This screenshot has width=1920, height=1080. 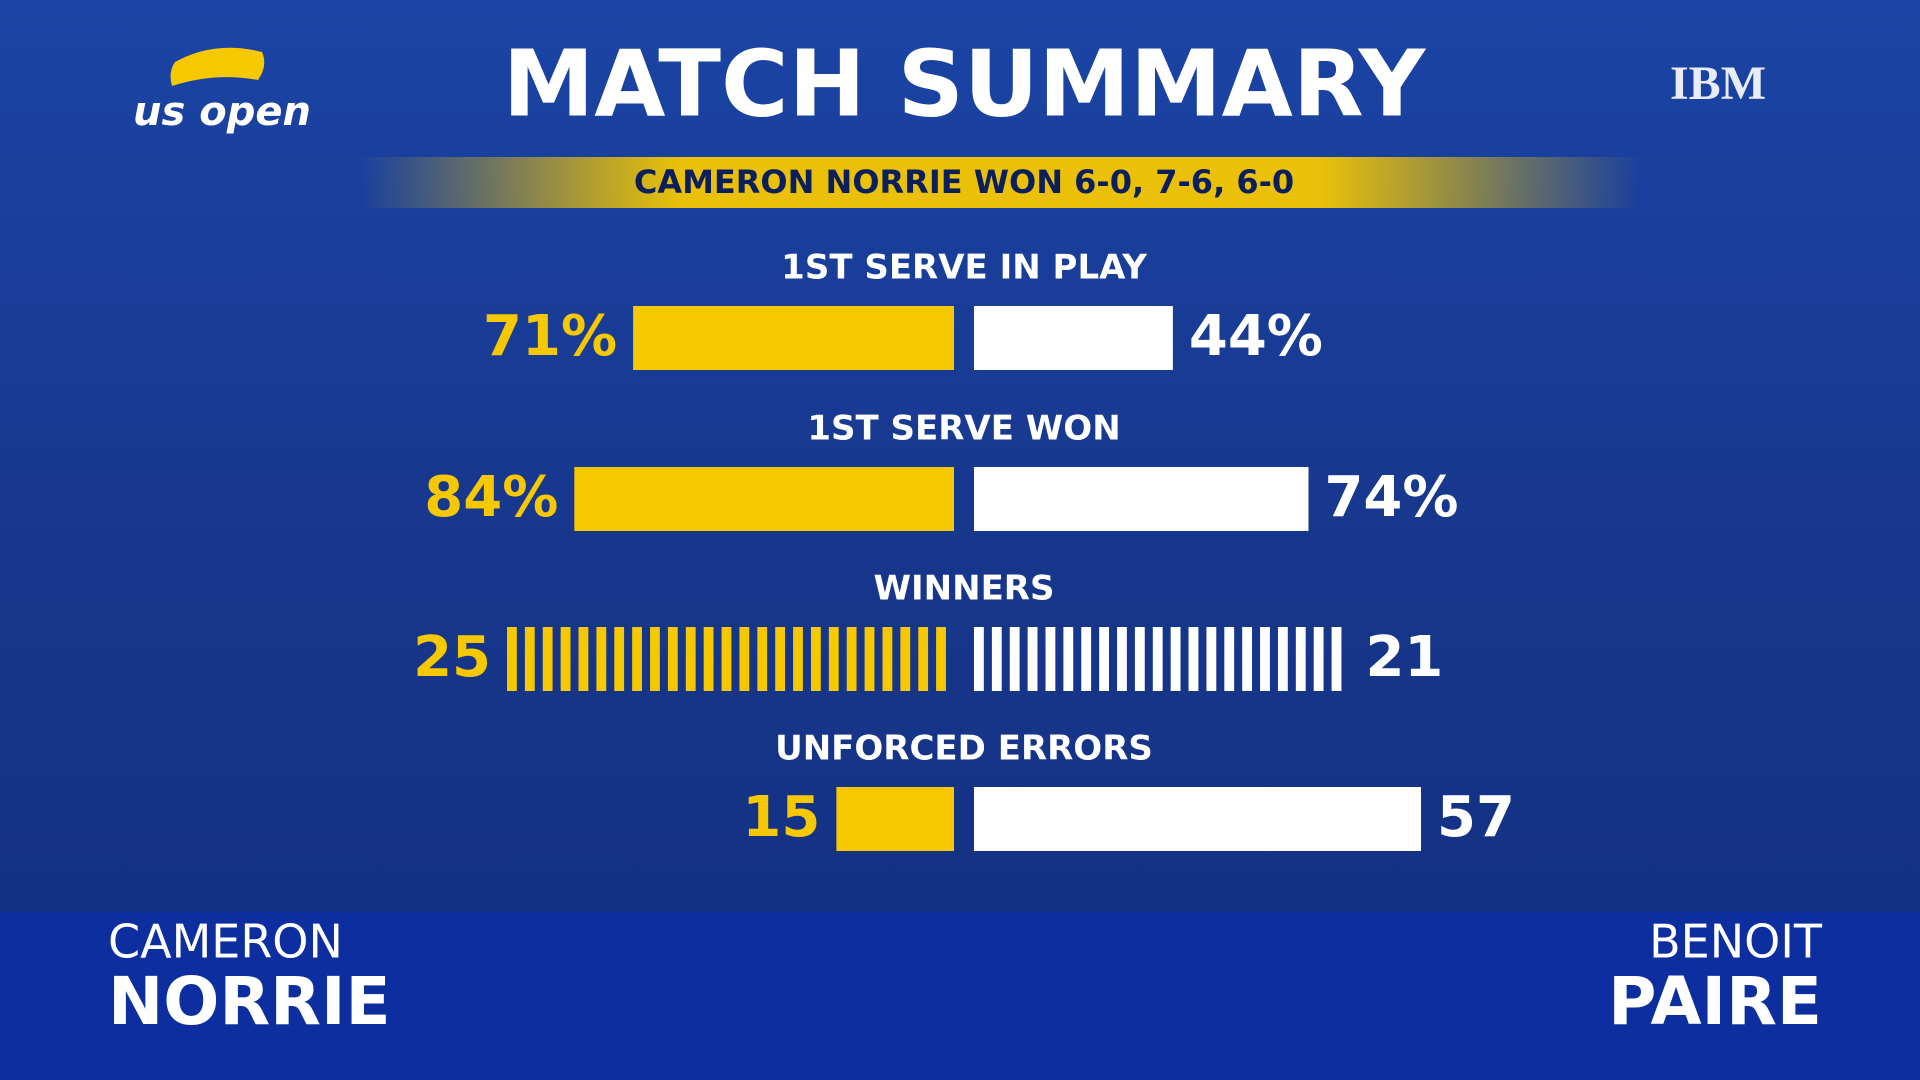 I want to click on value-label: 44%, so click(x=1256, y=336).